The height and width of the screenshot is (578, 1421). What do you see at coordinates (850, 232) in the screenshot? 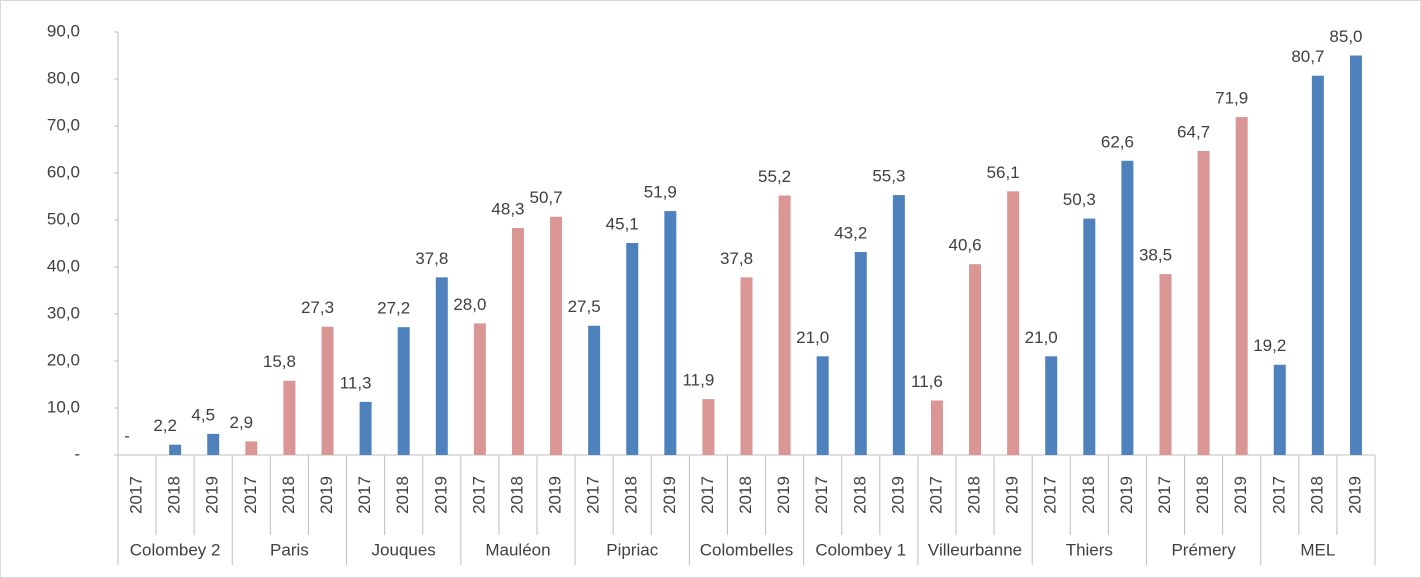
I see `data-label: 43,2` at bounding box center [850, 232].